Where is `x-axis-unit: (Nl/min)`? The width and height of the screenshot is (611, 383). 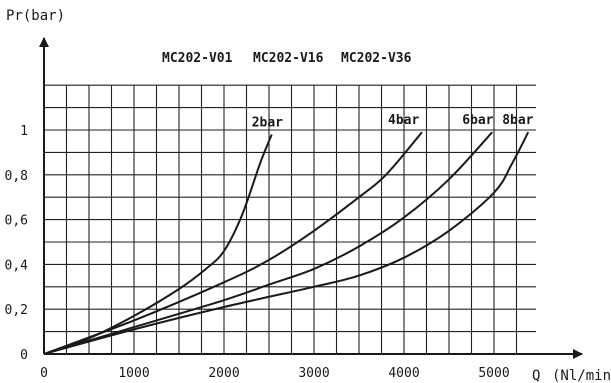
x-axis-unit: (Nl/min) is located at coordinates (581, 375).